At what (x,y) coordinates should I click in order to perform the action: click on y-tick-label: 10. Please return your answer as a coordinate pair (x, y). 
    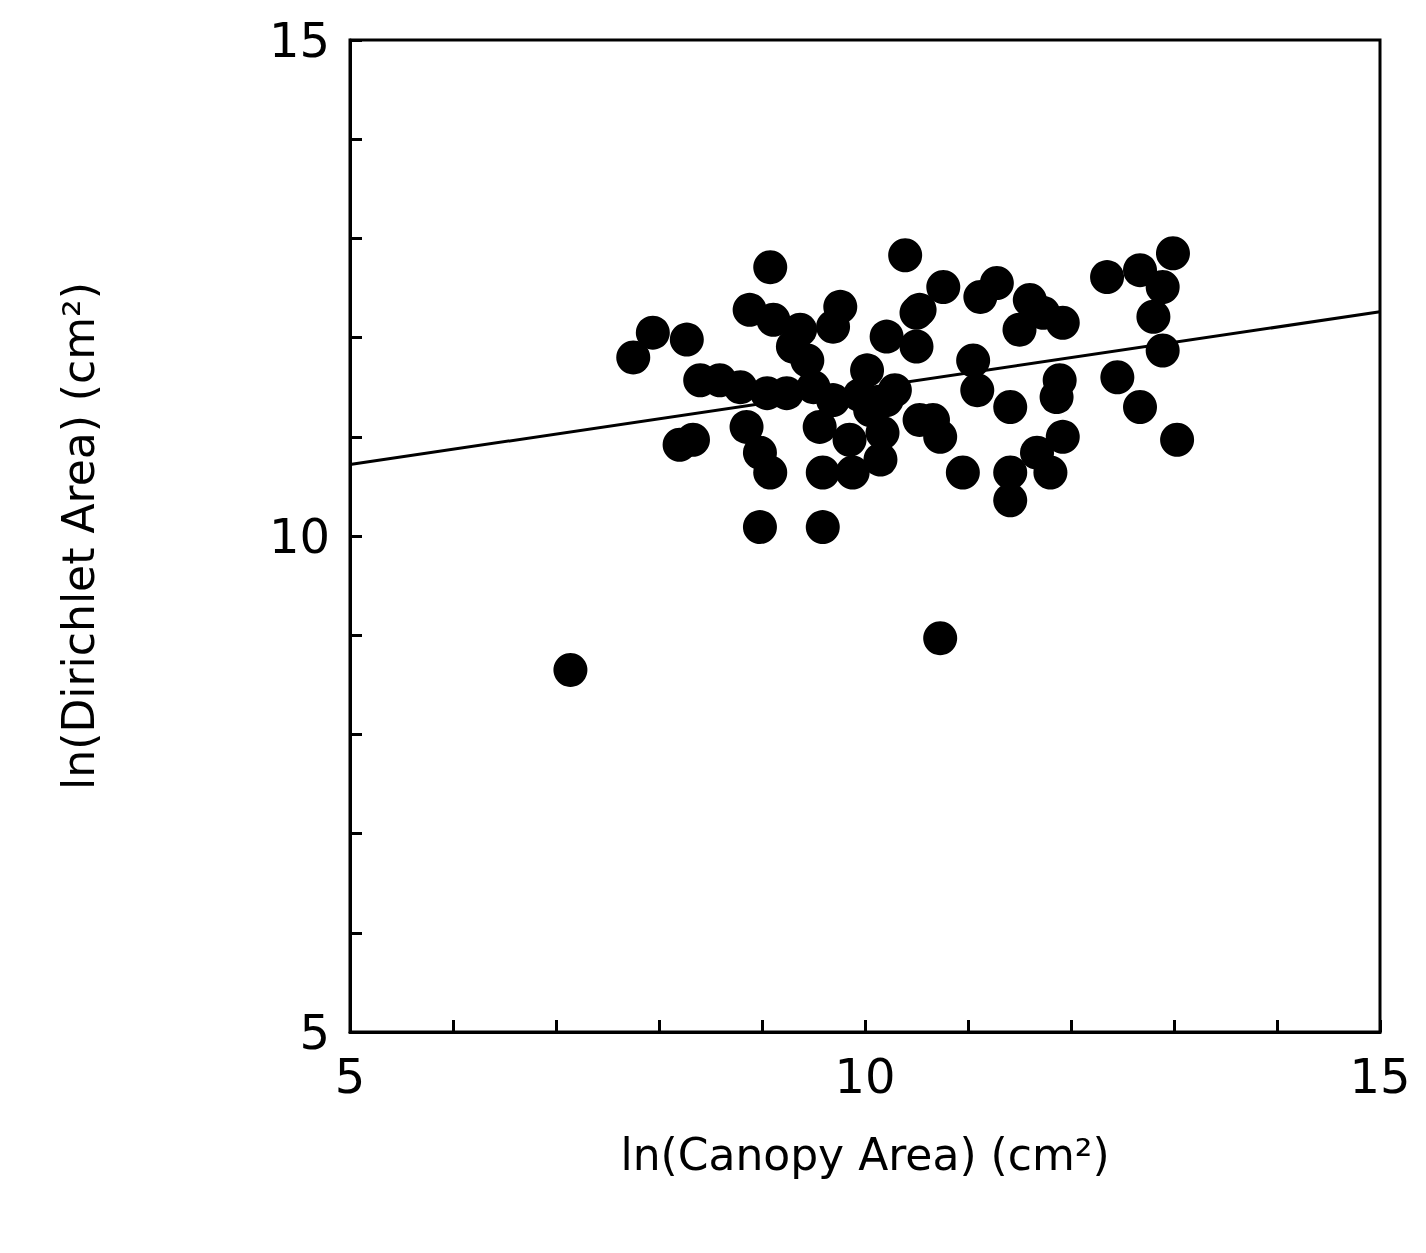
    Looking at the image, I should click on (299, 536).